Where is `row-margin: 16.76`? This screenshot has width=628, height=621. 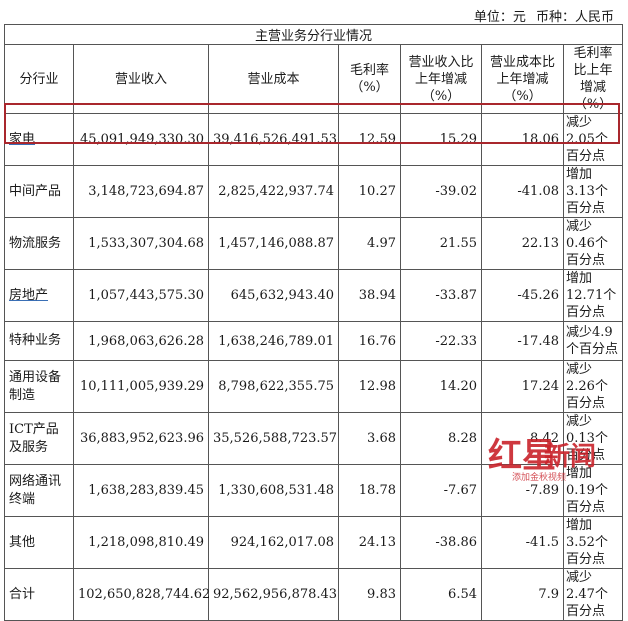
row-margin: 16.76 is located at coordinates (369, 341).